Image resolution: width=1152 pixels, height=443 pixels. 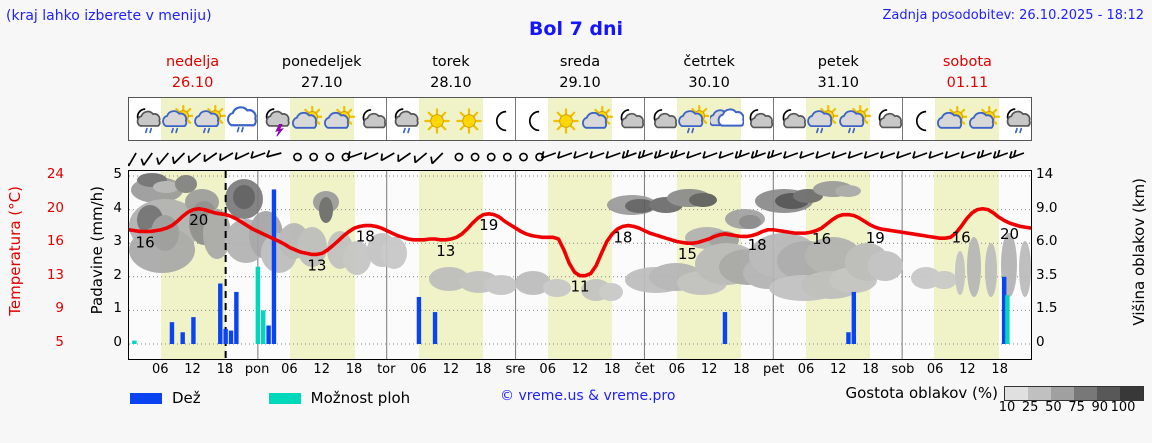 I want to click on cloud-density-tick: 25, so click(x=1030, y=407).